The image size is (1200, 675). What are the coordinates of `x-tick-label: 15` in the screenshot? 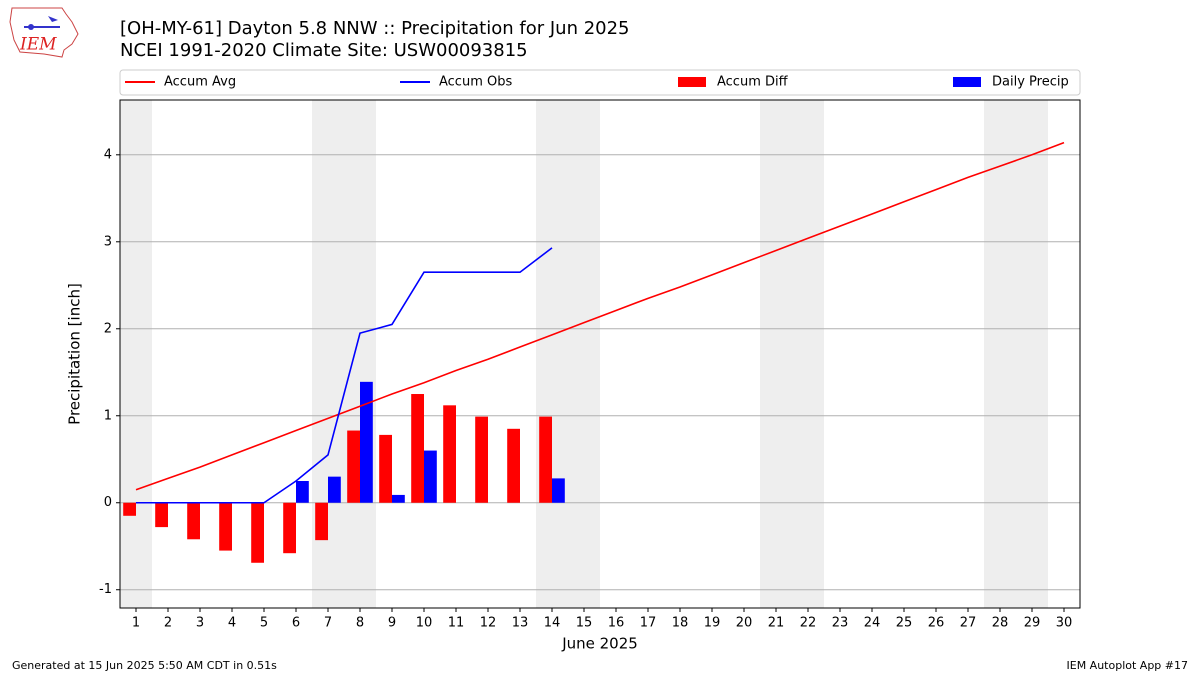 It's located at (584, 623).